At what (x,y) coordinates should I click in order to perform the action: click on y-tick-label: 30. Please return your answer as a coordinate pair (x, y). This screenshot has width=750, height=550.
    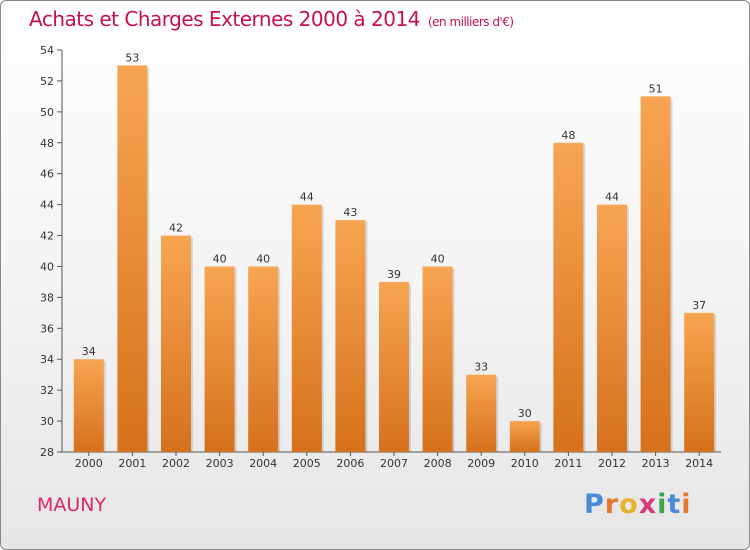
    Looking at the image, I should click on (47, 421).